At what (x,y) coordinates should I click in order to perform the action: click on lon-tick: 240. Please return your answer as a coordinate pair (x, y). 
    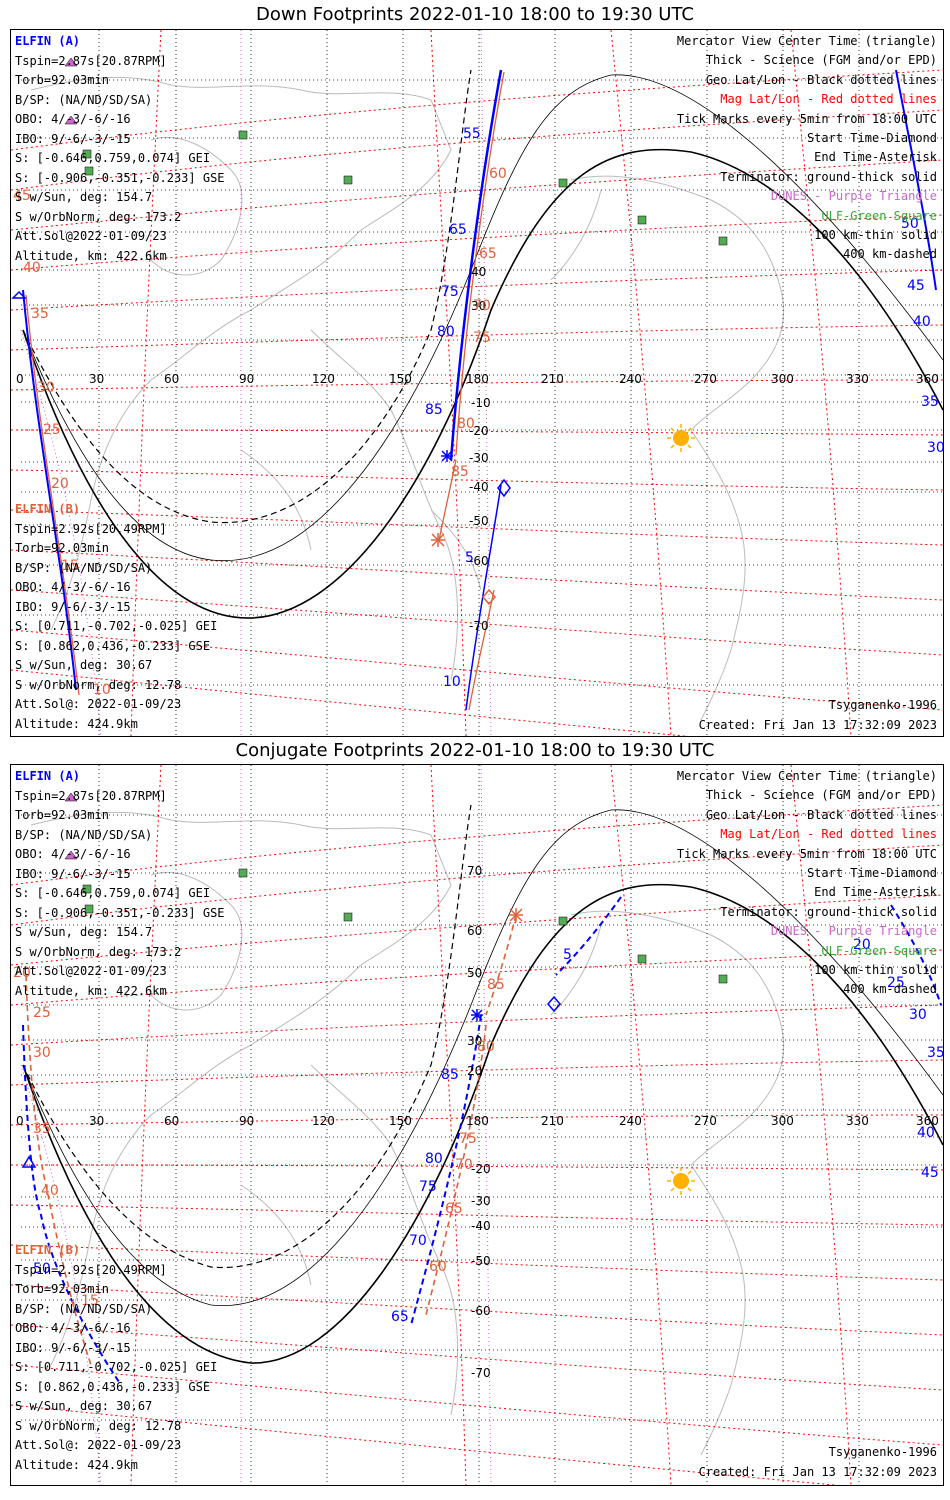
    Looking at the image, I should click on (630, 1121).